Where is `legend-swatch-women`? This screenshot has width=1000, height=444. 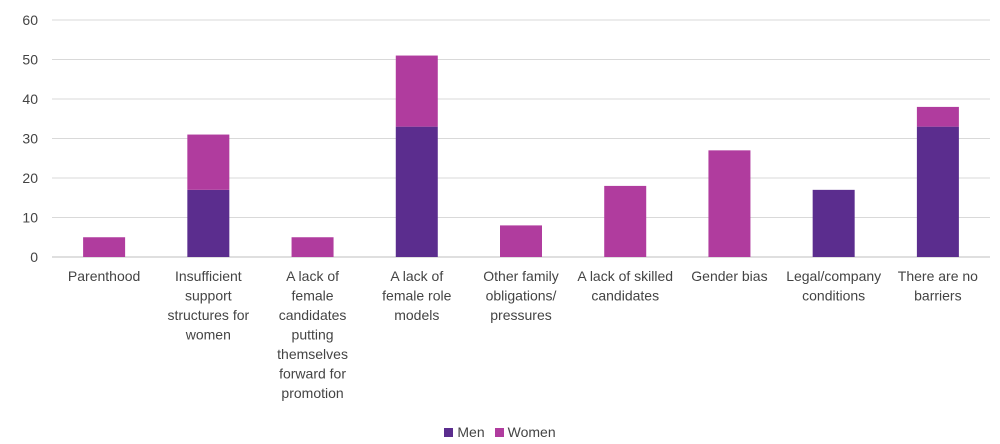
legend-swatch-women is located at coordinates (499, 432).